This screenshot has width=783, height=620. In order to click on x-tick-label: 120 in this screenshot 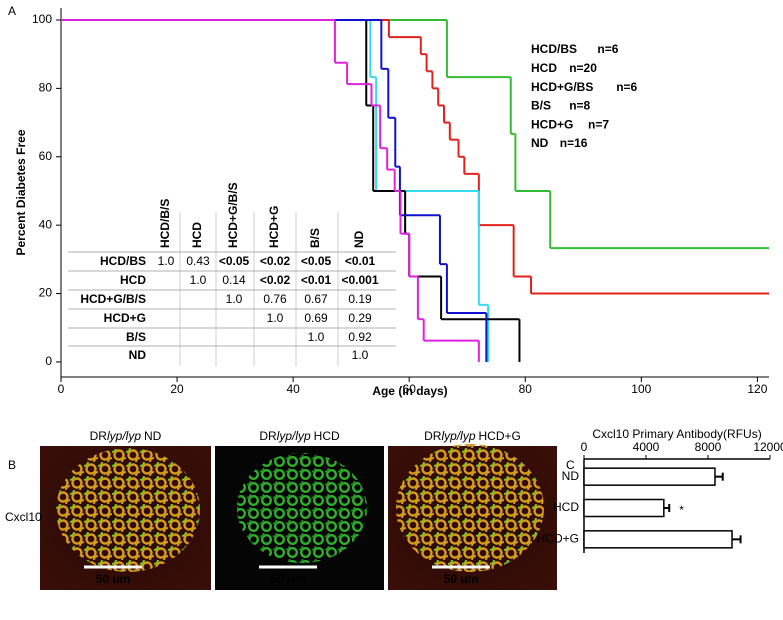, I will do `click(757, 389)`.